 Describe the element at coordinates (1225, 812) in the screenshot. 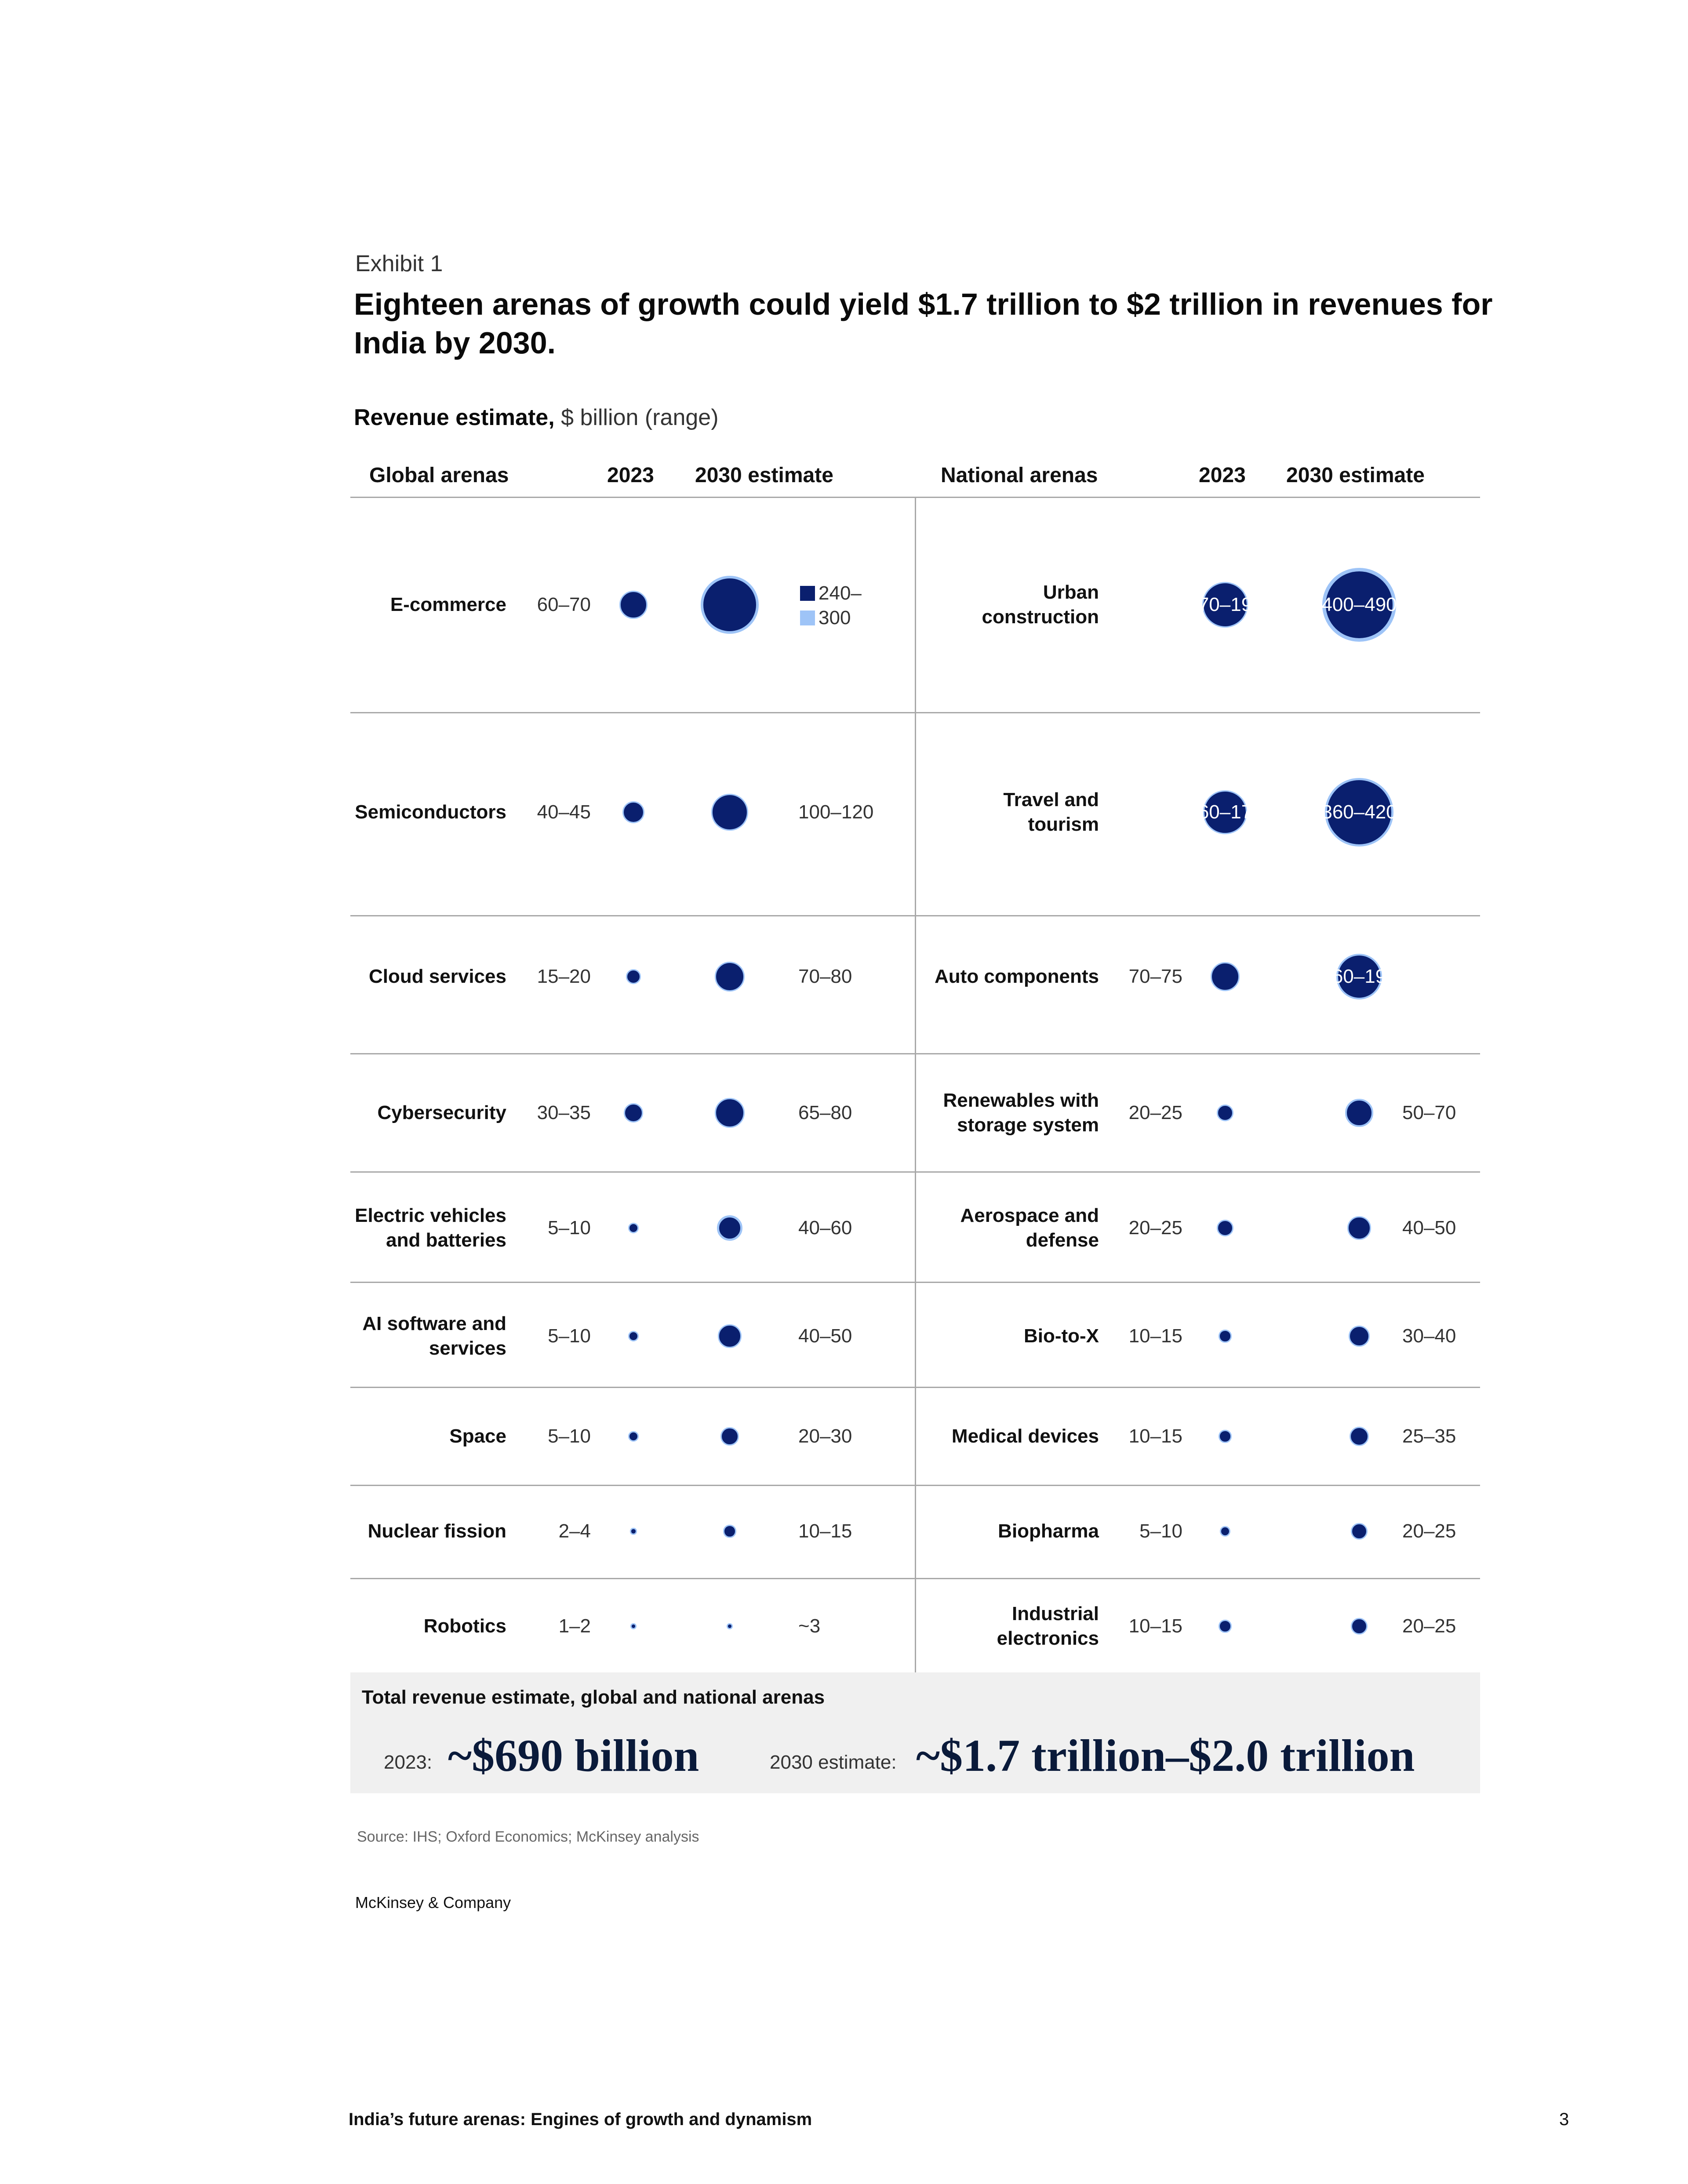

I see `bubble-2023-travel-and-tourism: 160–170` at that location.